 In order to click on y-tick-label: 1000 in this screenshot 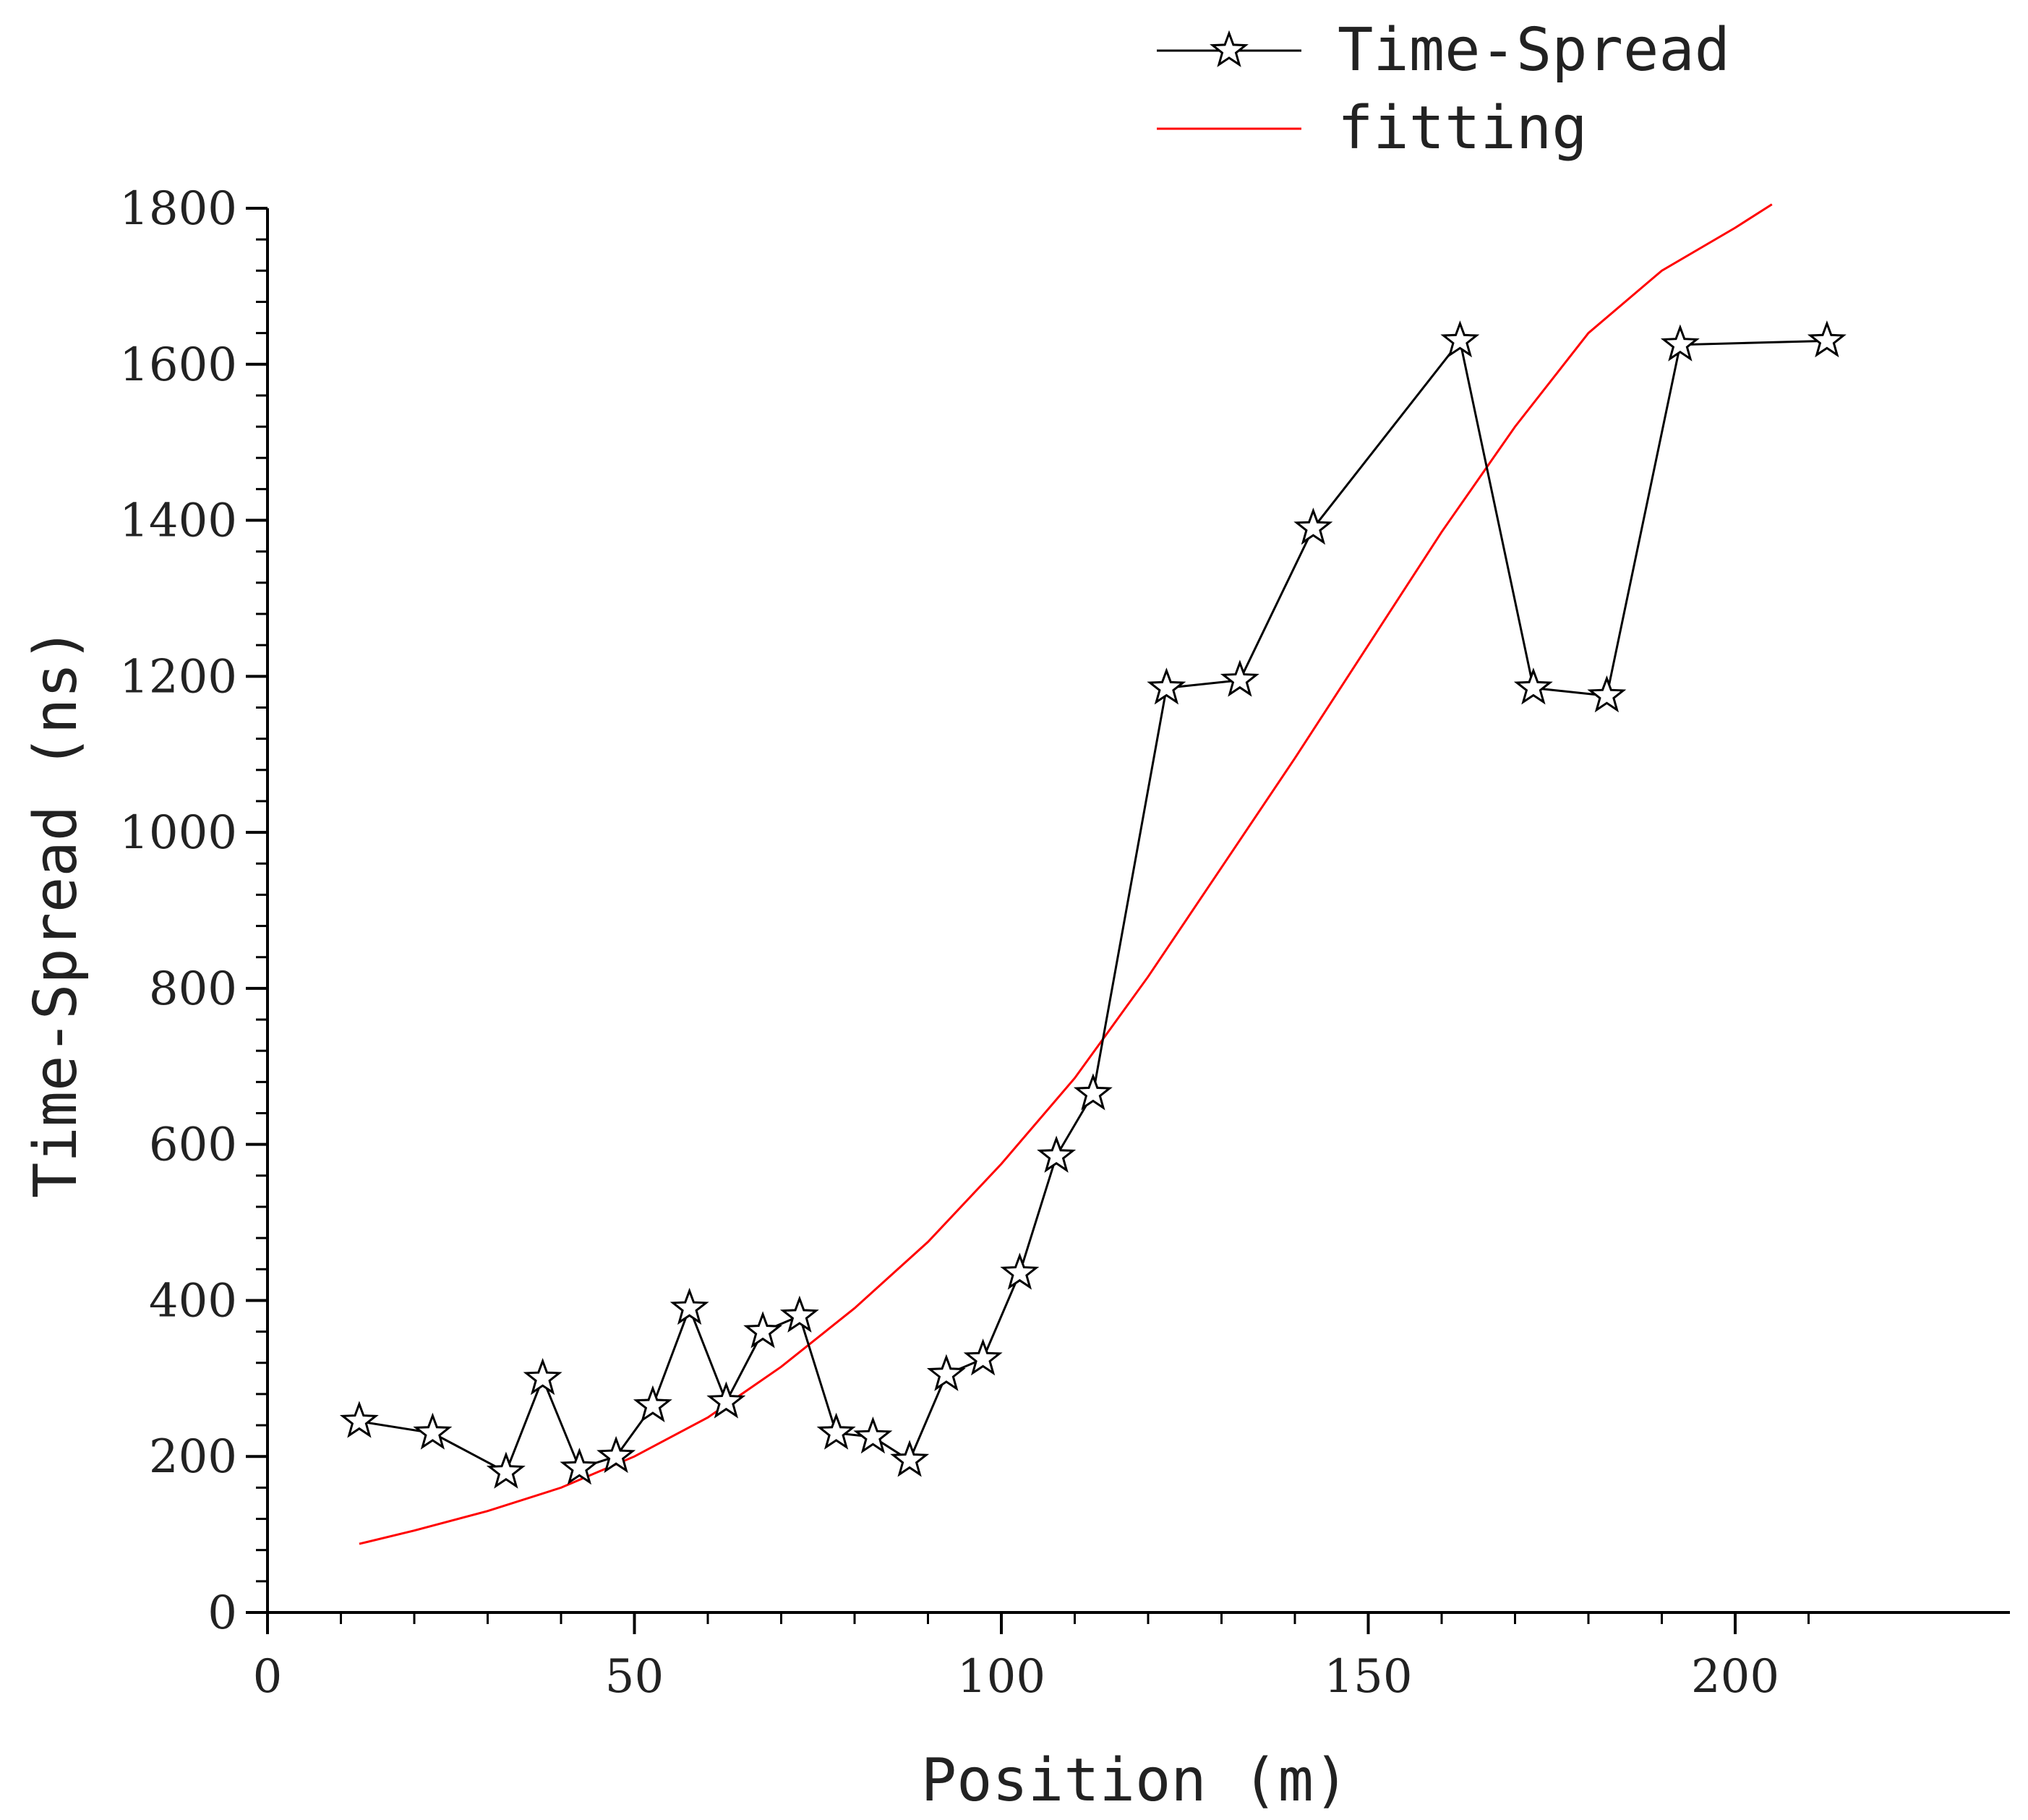, I will do `click(178, 833)`.